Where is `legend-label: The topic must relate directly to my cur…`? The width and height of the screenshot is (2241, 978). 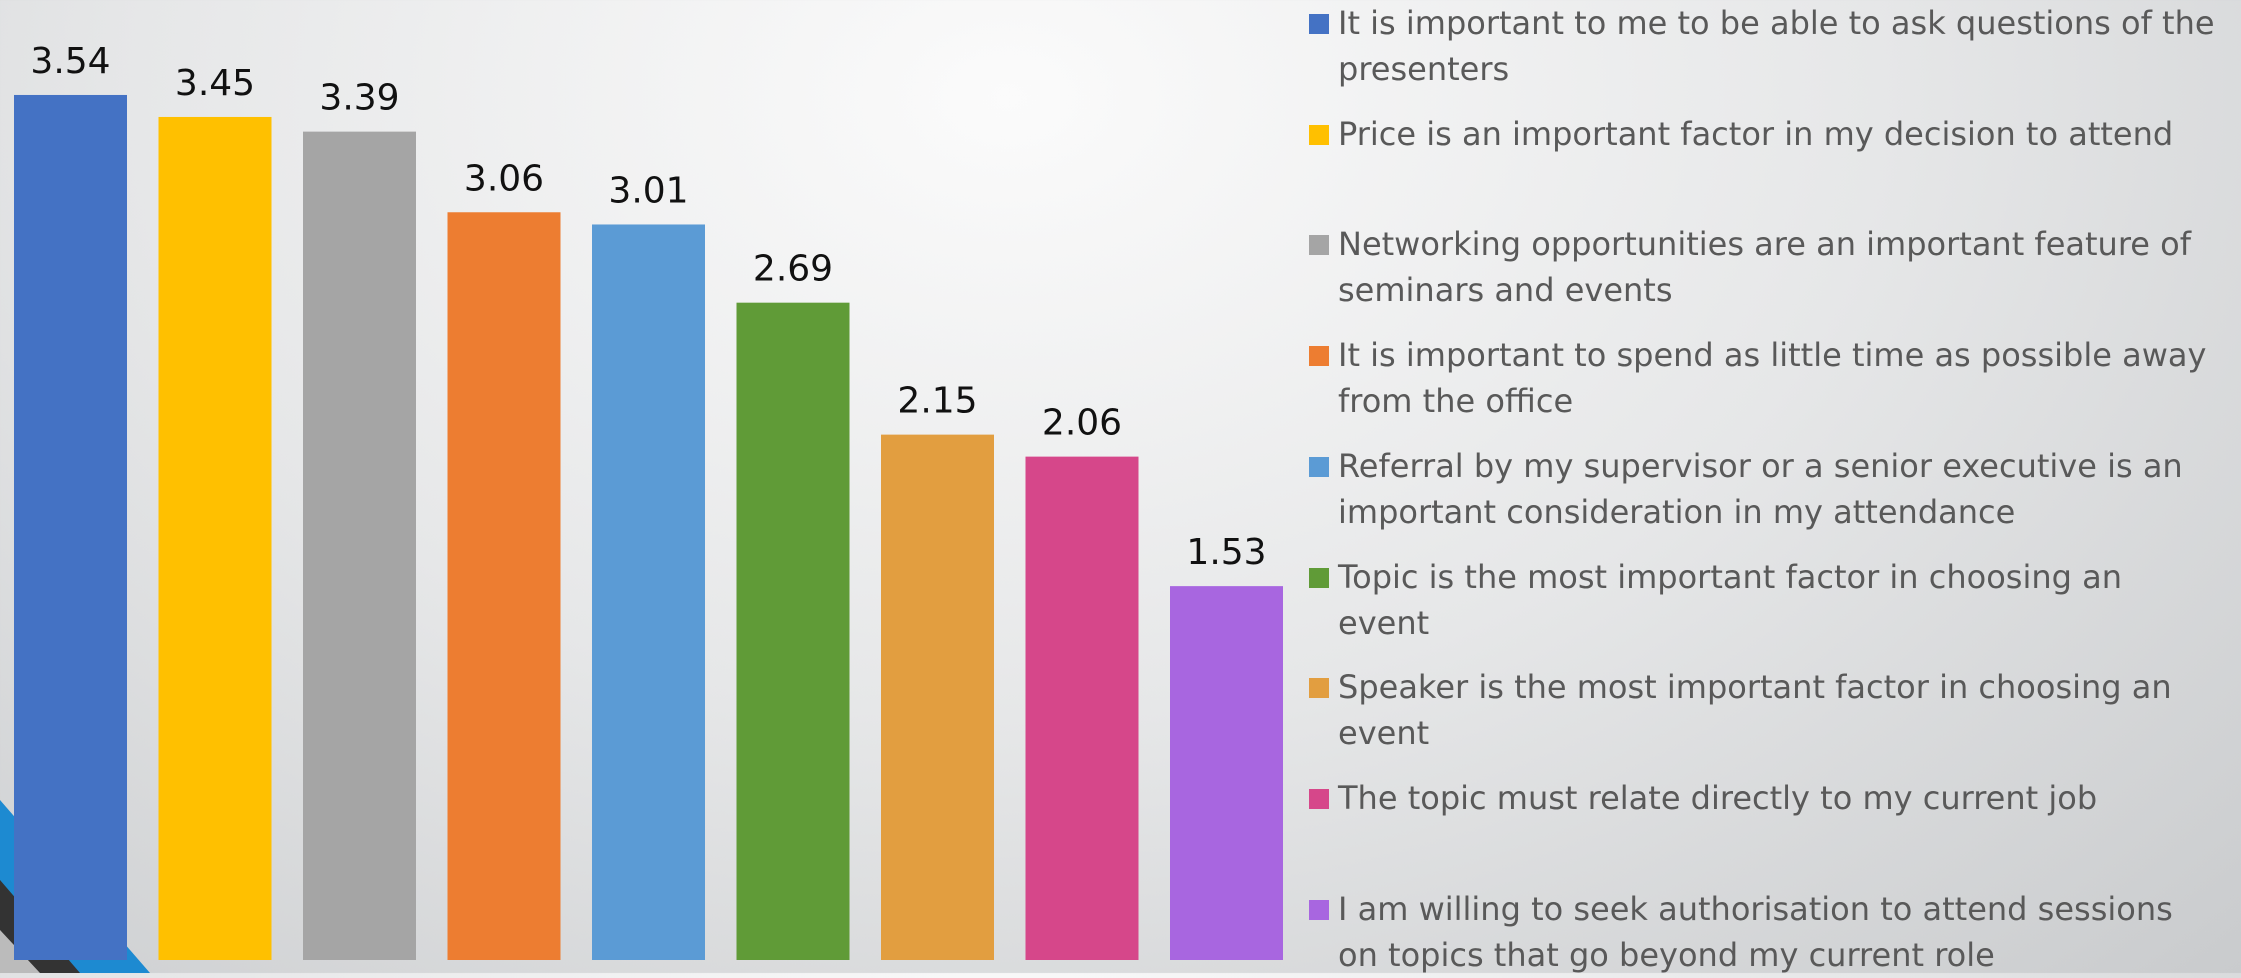
legend-label: The topic must relate directly to my cur… is located at coordinates (1718, 797).